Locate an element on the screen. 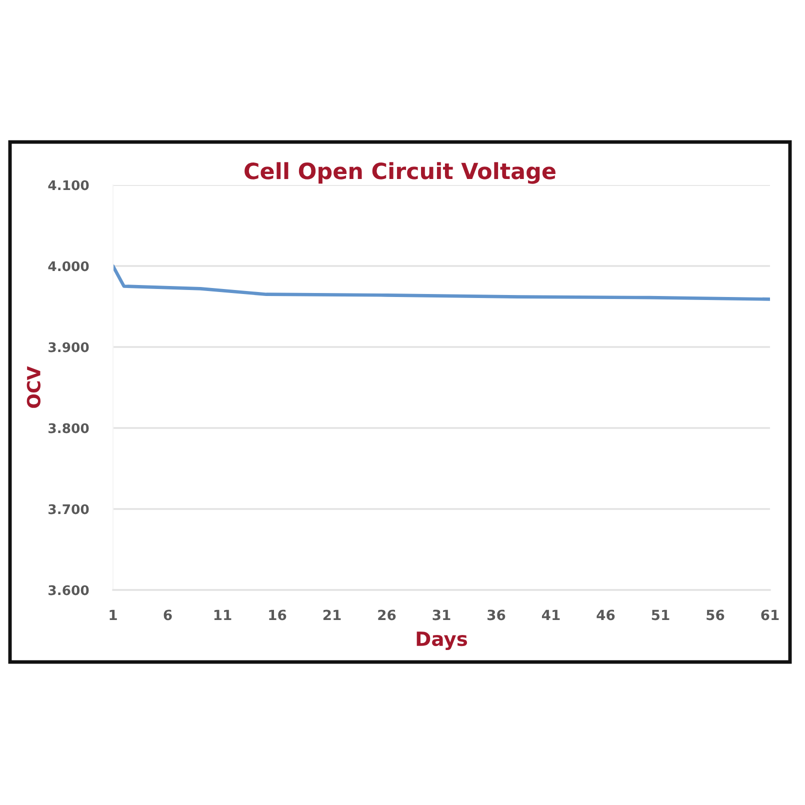 The width and height of the screenshot is (805, 805). x-axis-title: Days is located at coordinates (442, 641).